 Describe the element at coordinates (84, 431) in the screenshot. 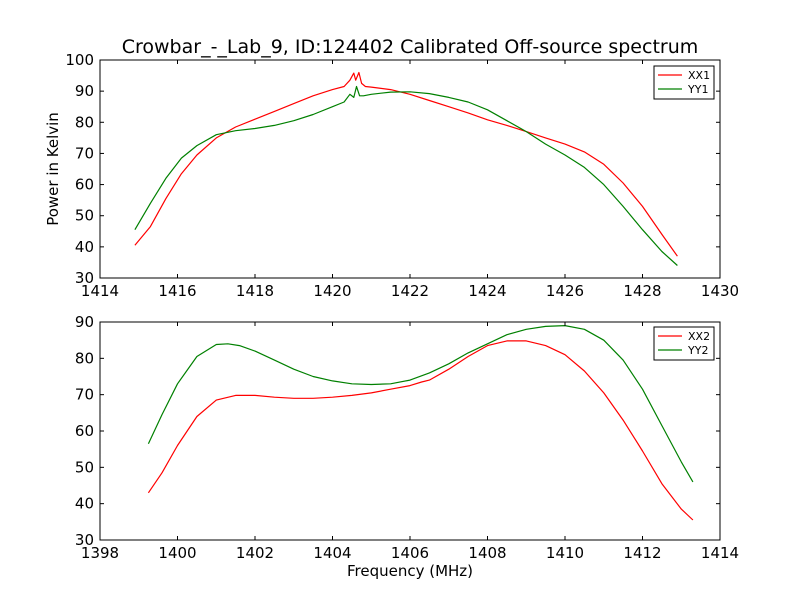

I see `bottom-y-tick-label: 60` at that location.